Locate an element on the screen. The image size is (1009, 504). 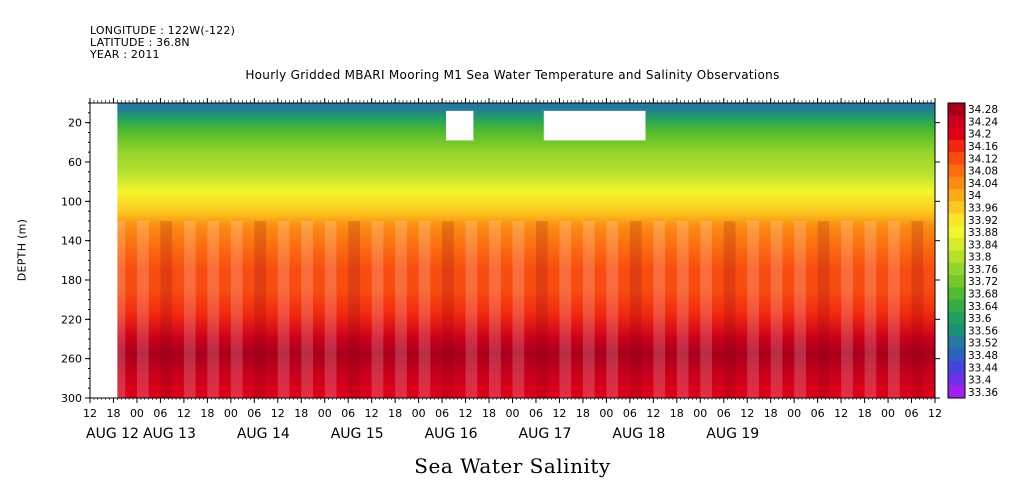
y-tick-label: 260 is located at coordinates (71, 359).